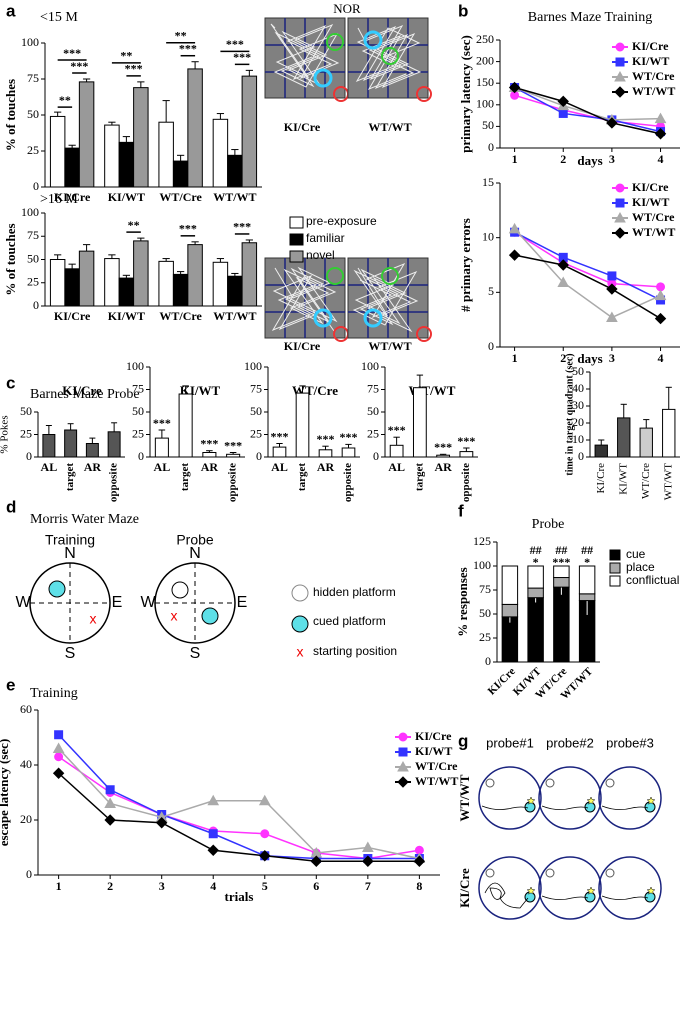 This screenshot has width=690, height=1015. I want to click on row-label: WT/WT, so click(464, 797).